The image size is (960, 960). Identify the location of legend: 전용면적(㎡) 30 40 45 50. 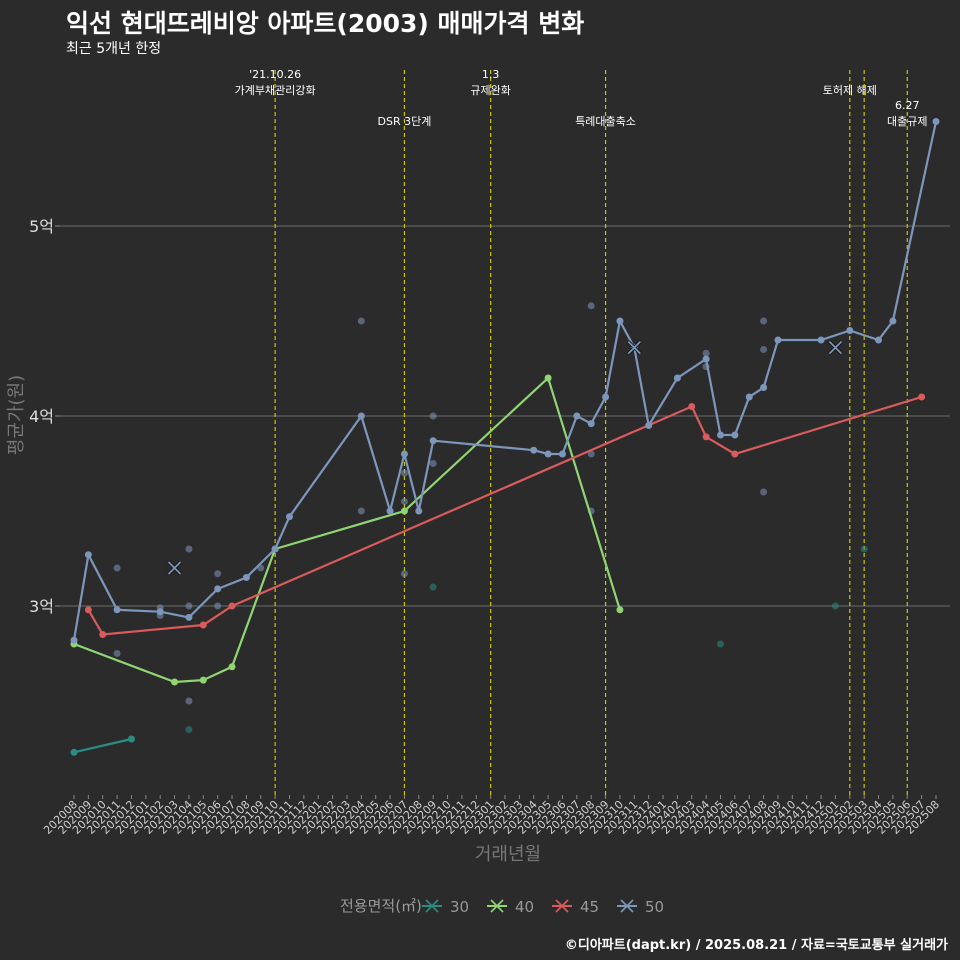
(502, 906).